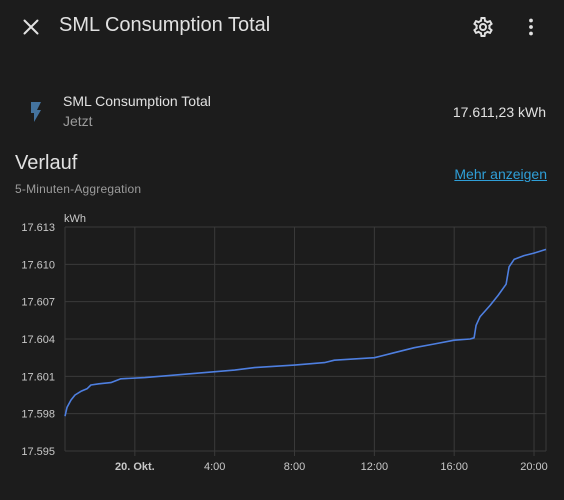 The image size is (564, 500). What do you see at coordinates (137, 101) in the screenshot?
I see `entity-name: SML Consumption Total` at bounding box center [137, 101].